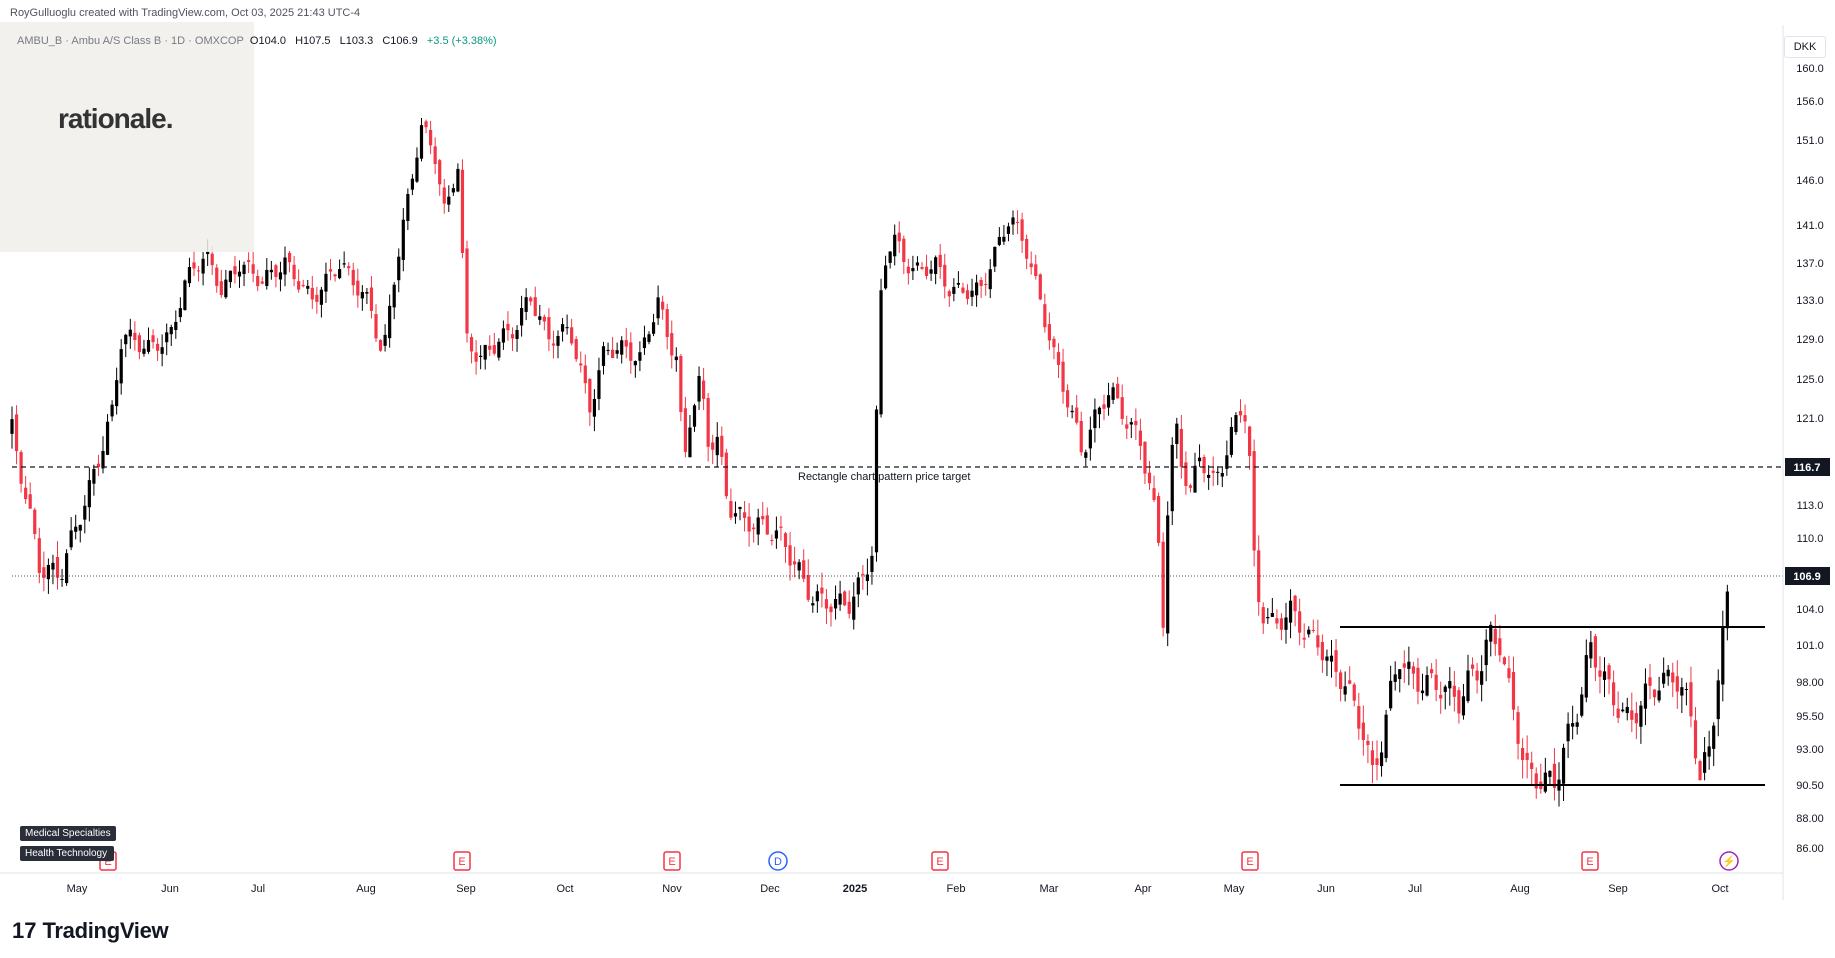 This screenshot has width=1835, height=958. Describe the element at coordinates (1810, 819) in the screenshot. I see `price-tick: 88.00` at that location.